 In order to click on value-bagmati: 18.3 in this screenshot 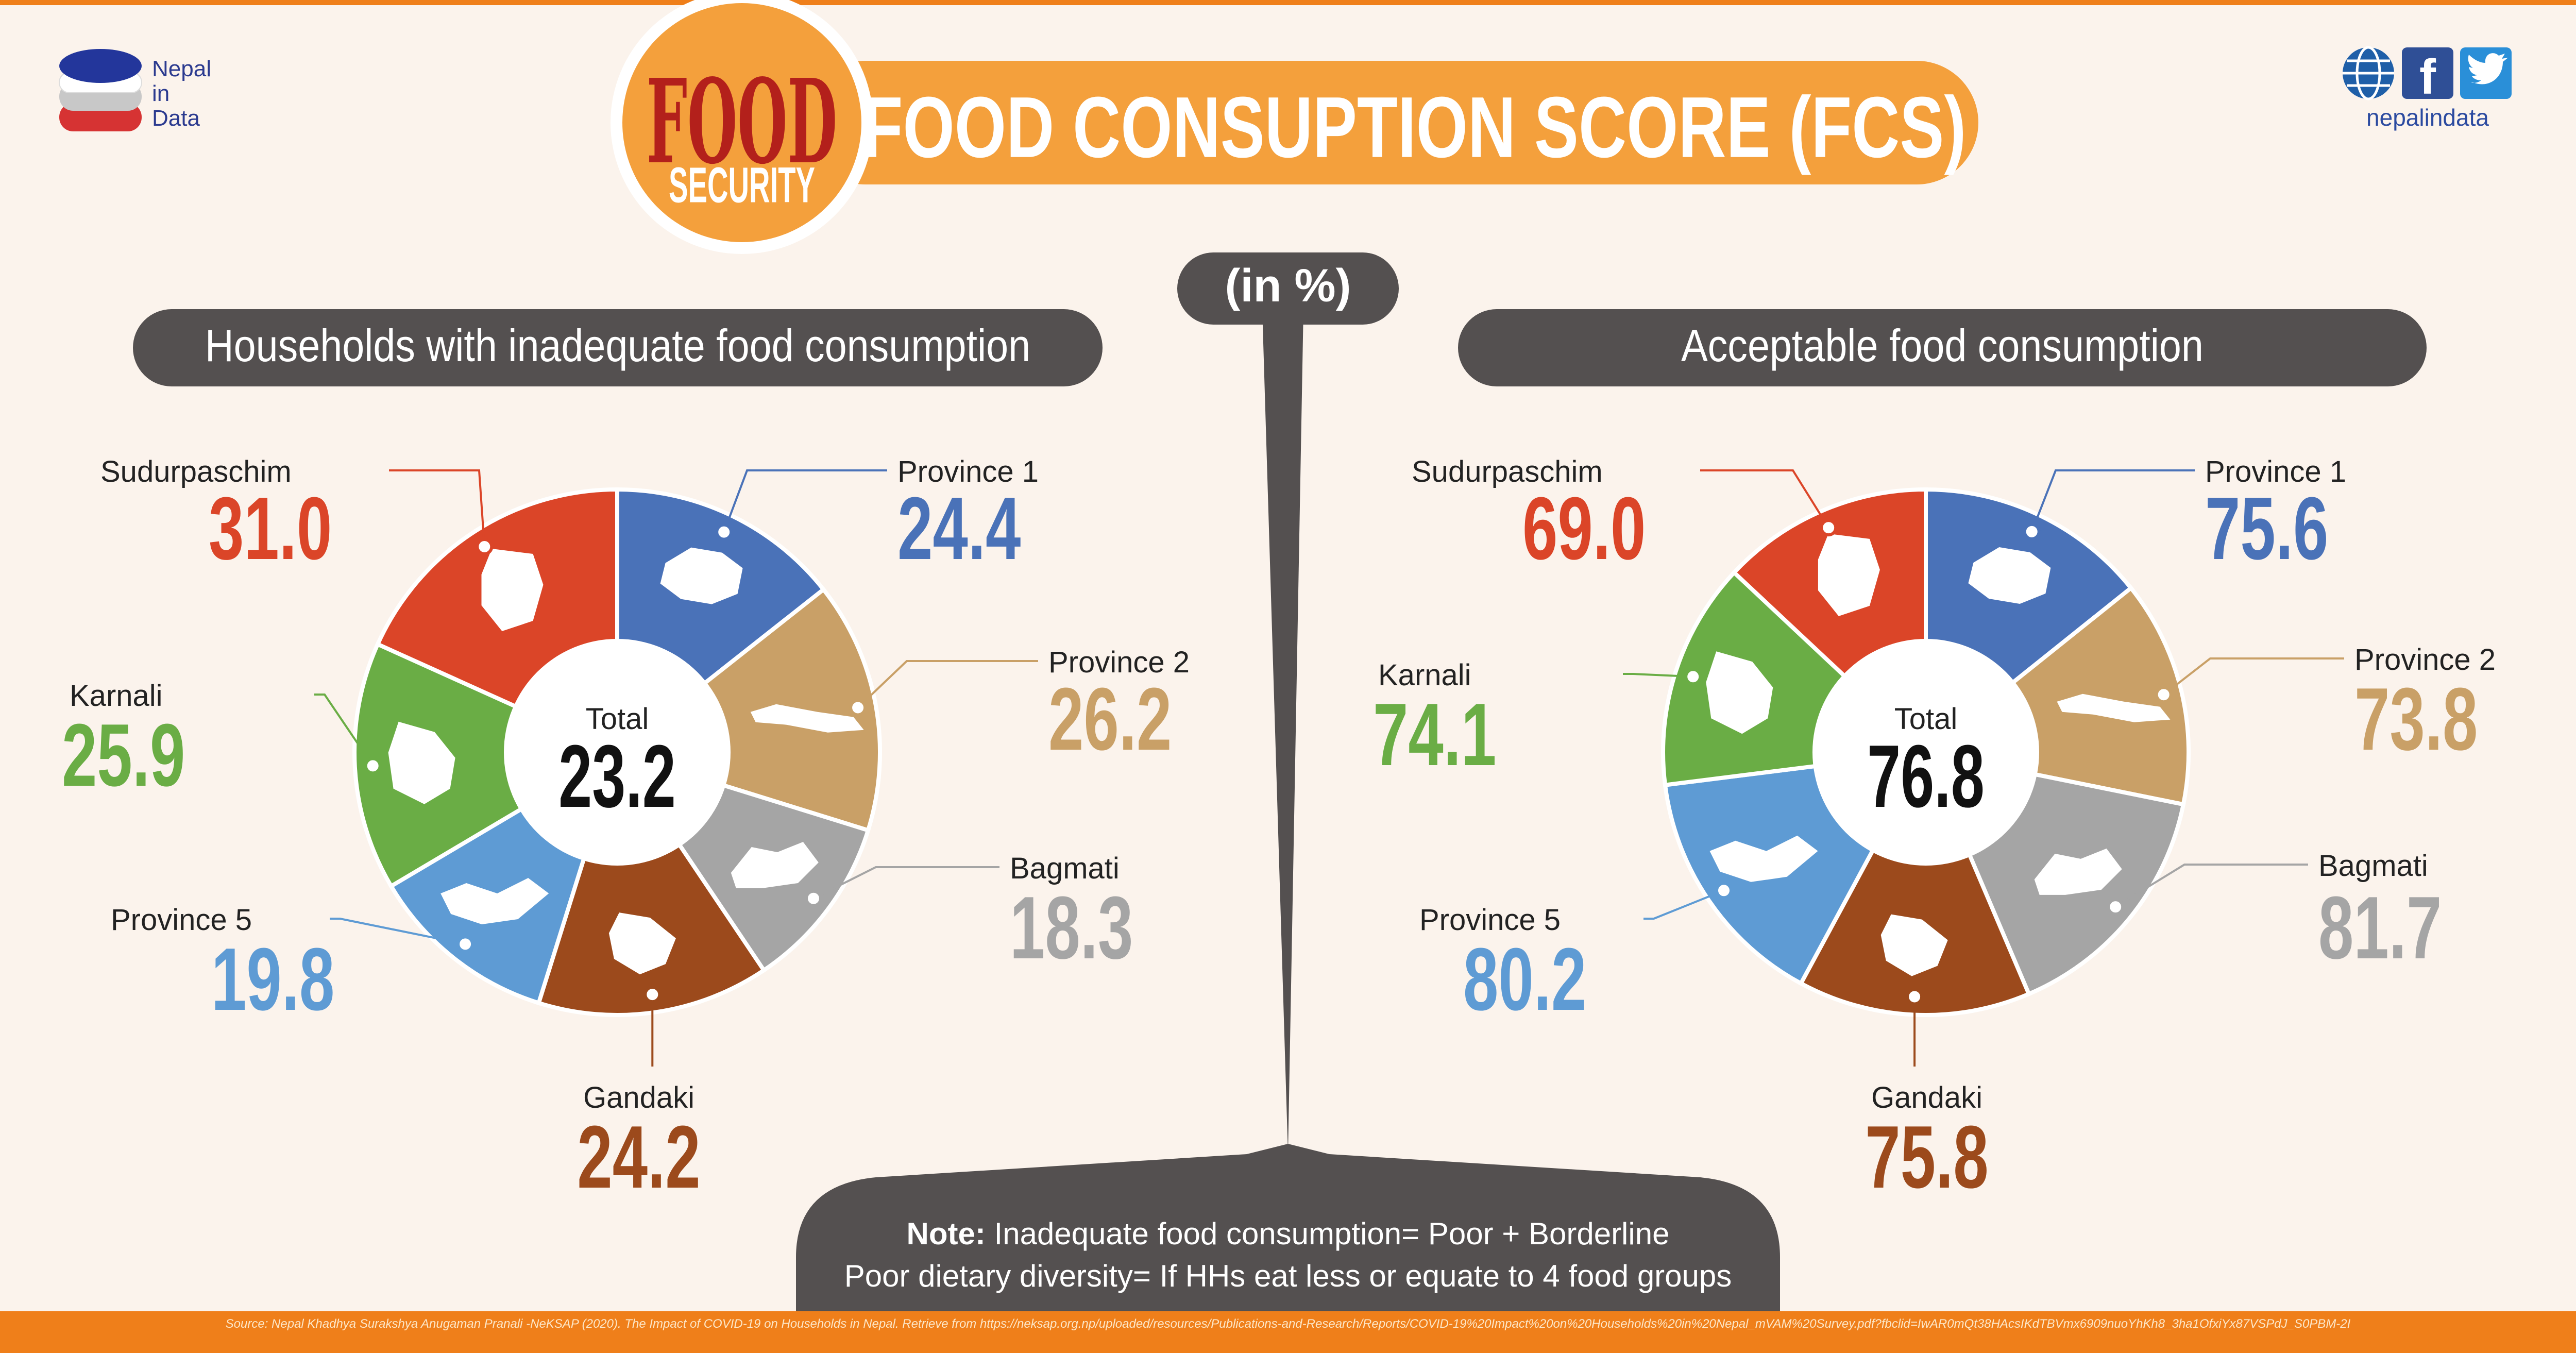, I will do `click(1071, 927)`.